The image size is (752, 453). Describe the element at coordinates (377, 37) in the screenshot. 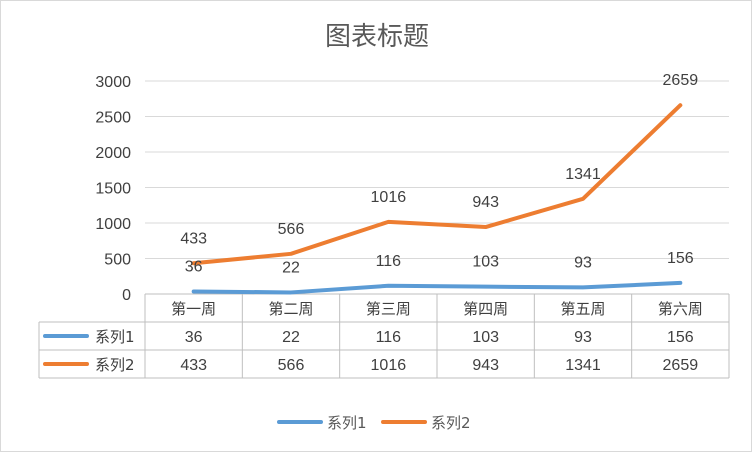

I see `chart-title: 图表标题` at that location.